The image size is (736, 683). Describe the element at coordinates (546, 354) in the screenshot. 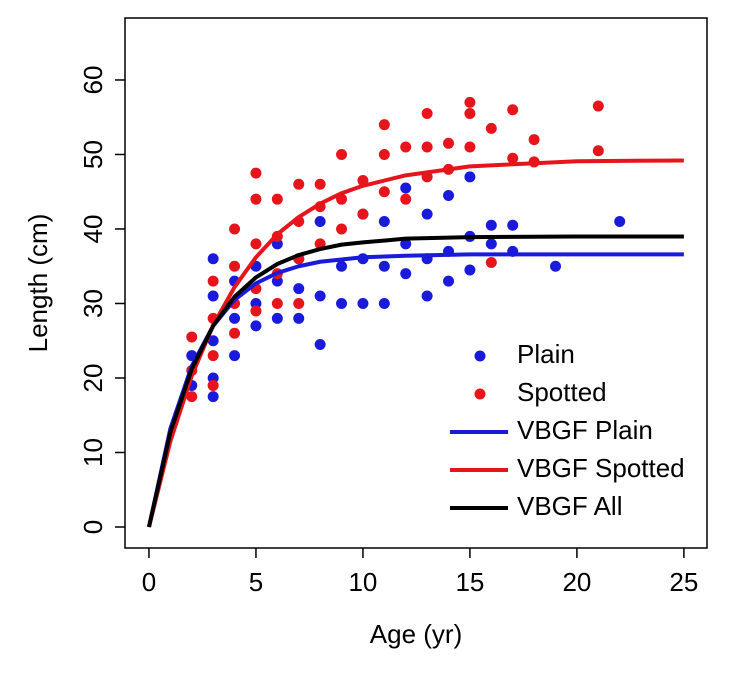

I see `legend-label: Plain` at that location.